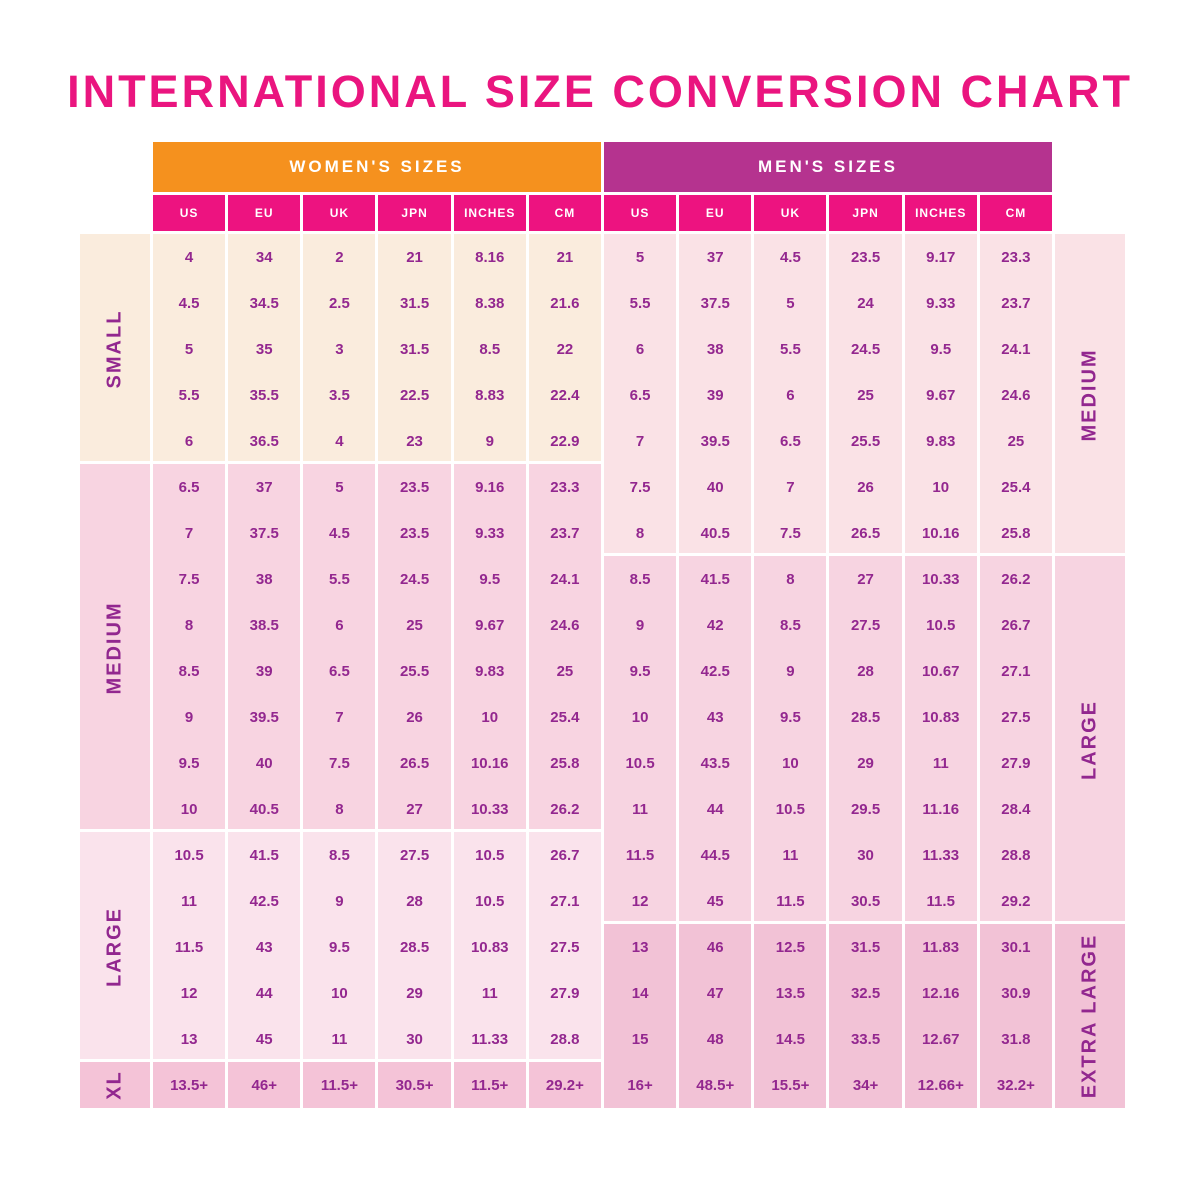 This screenshot has height=1200, width=1200. What do you see at coordinates (489, 257) in the screenshot?
I see `size-cell: 8.16` at bounding box center [489, 257].